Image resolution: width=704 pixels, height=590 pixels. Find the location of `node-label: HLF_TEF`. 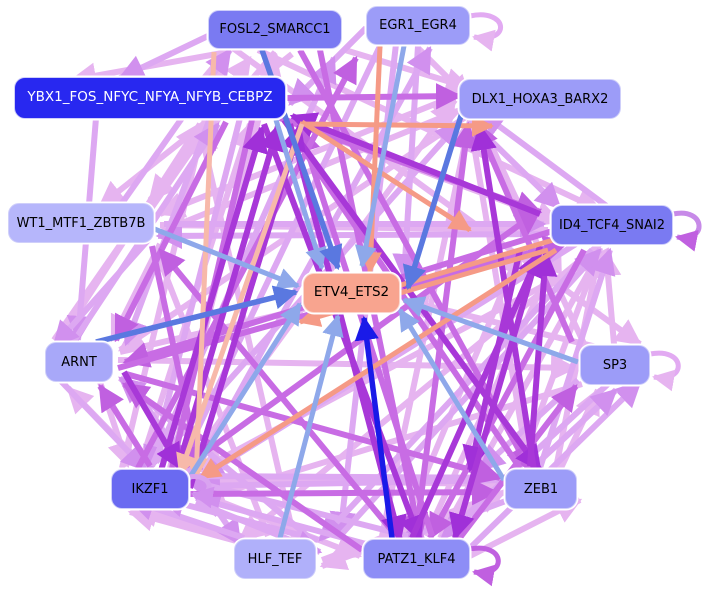

node-label: HLF_TEF is located at coordinates (275, 559).